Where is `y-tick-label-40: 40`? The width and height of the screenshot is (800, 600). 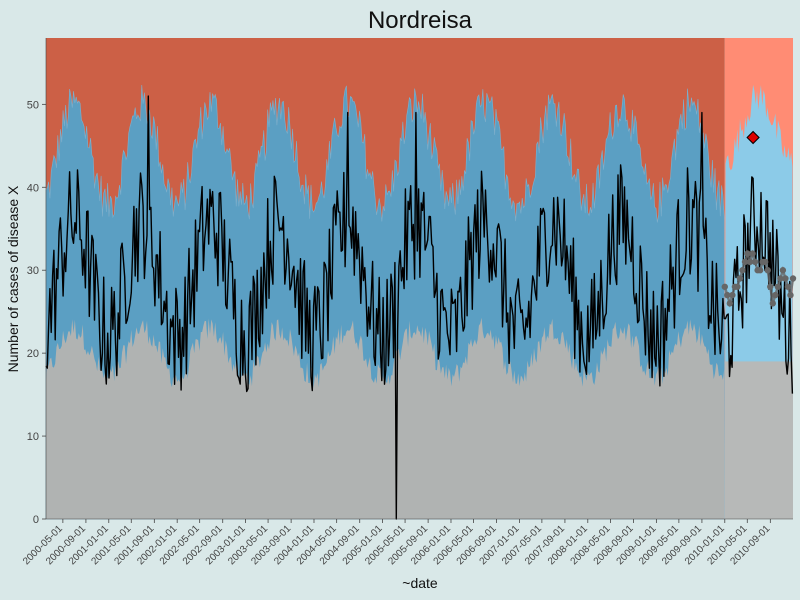
y-tick-label-40: 40 is located at coordinates (33, 188).